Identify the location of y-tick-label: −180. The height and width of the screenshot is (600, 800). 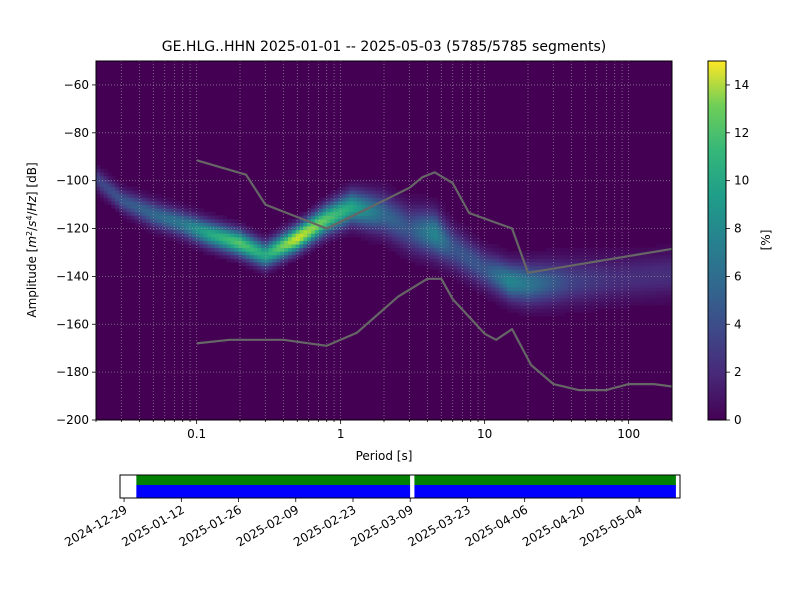
(72, 372).